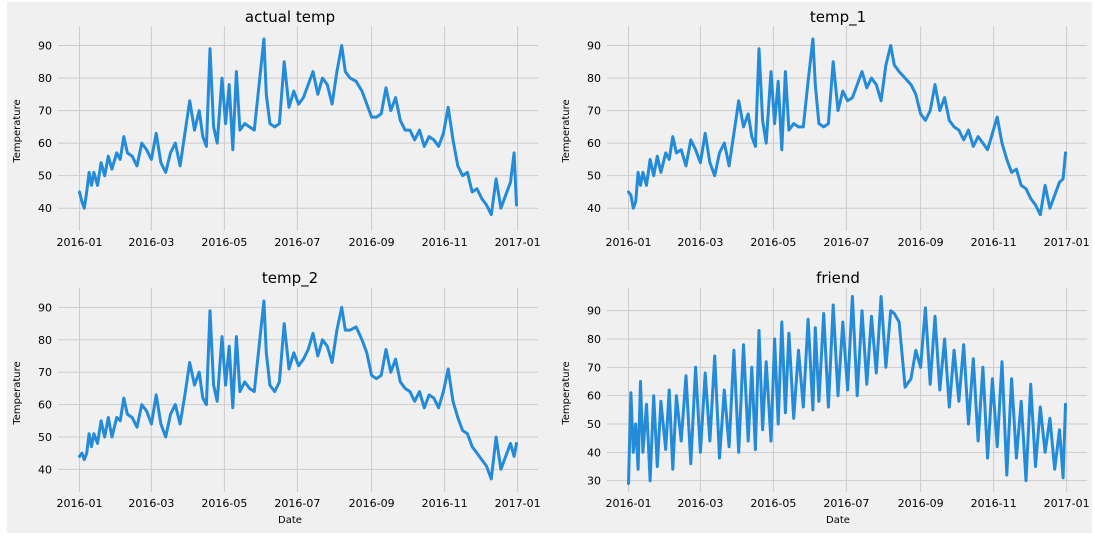  What do you see at coordinates (290, 17) in the screenshot?
I see `chart-title: actual temp` at bounding box center [290, 17].